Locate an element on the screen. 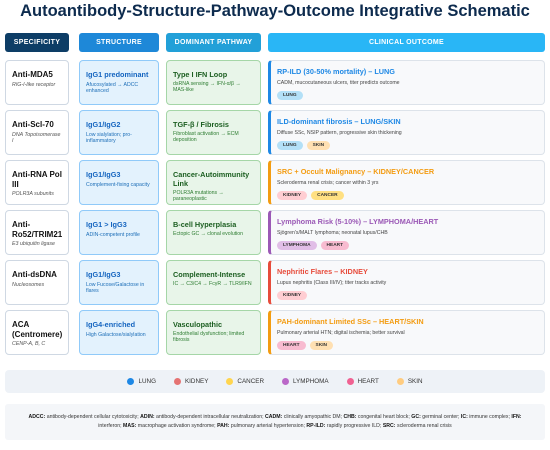 The height and width of the screenshot is (450, 550). tag-row: LUNG SKIN is located at coordinates (408, 145).